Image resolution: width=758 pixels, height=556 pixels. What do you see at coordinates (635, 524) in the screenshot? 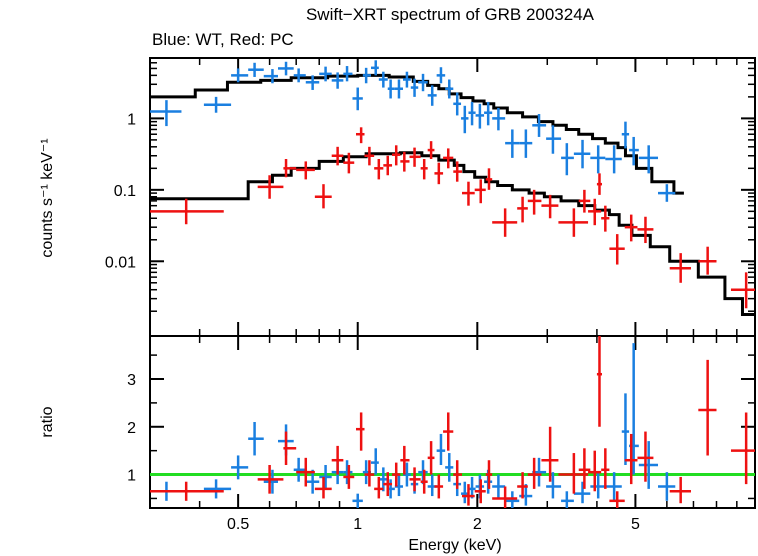
I see `x-tick-label: 5` at bounding box center [635, 524].